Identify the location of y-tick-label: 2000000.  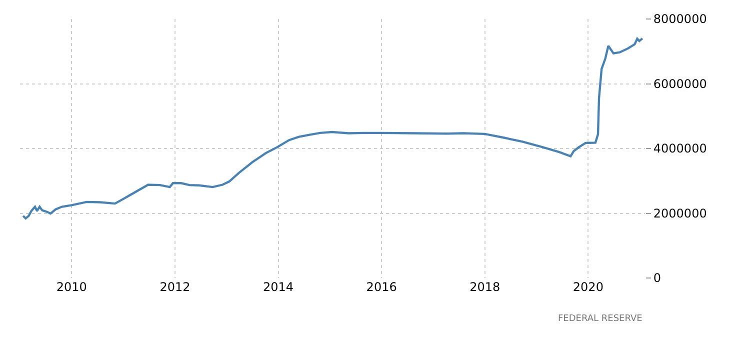
(680, 213).